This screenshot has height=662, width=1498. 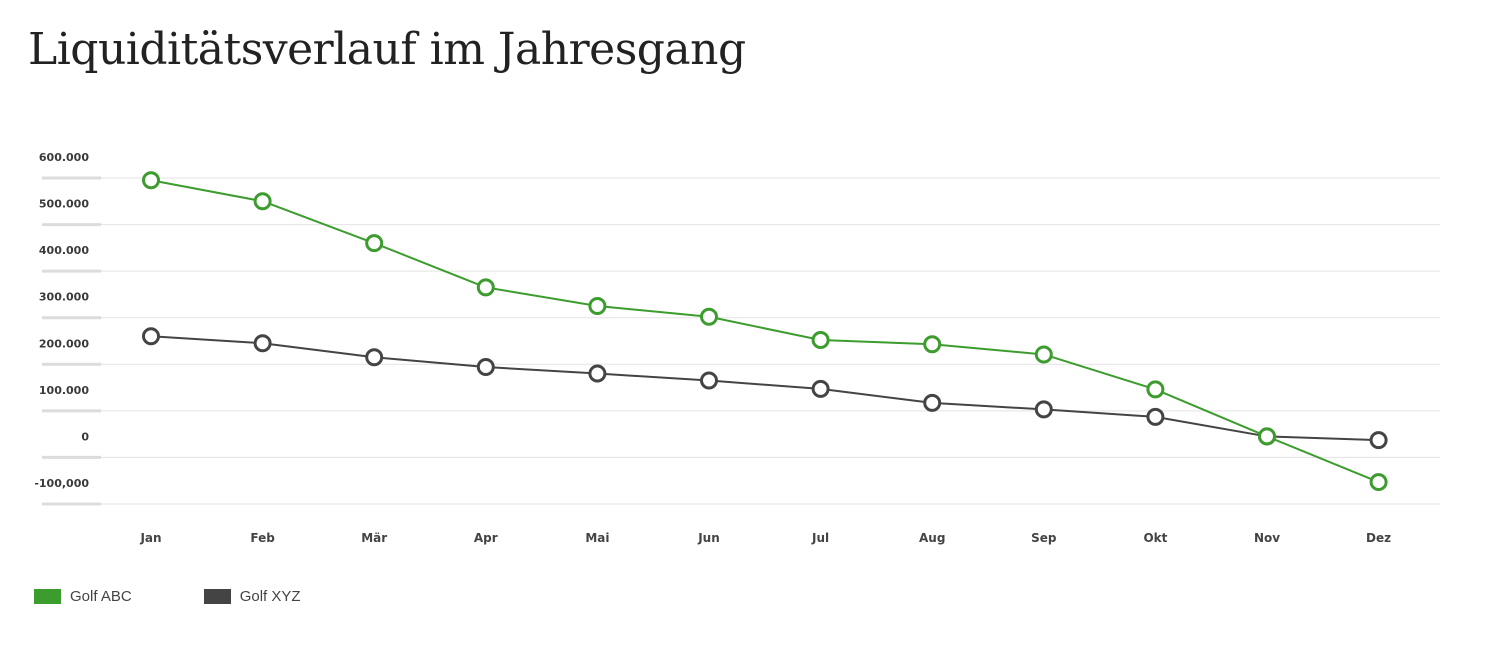 I want to click on y-tick-label: 100.000, so click(x=64, y=390).